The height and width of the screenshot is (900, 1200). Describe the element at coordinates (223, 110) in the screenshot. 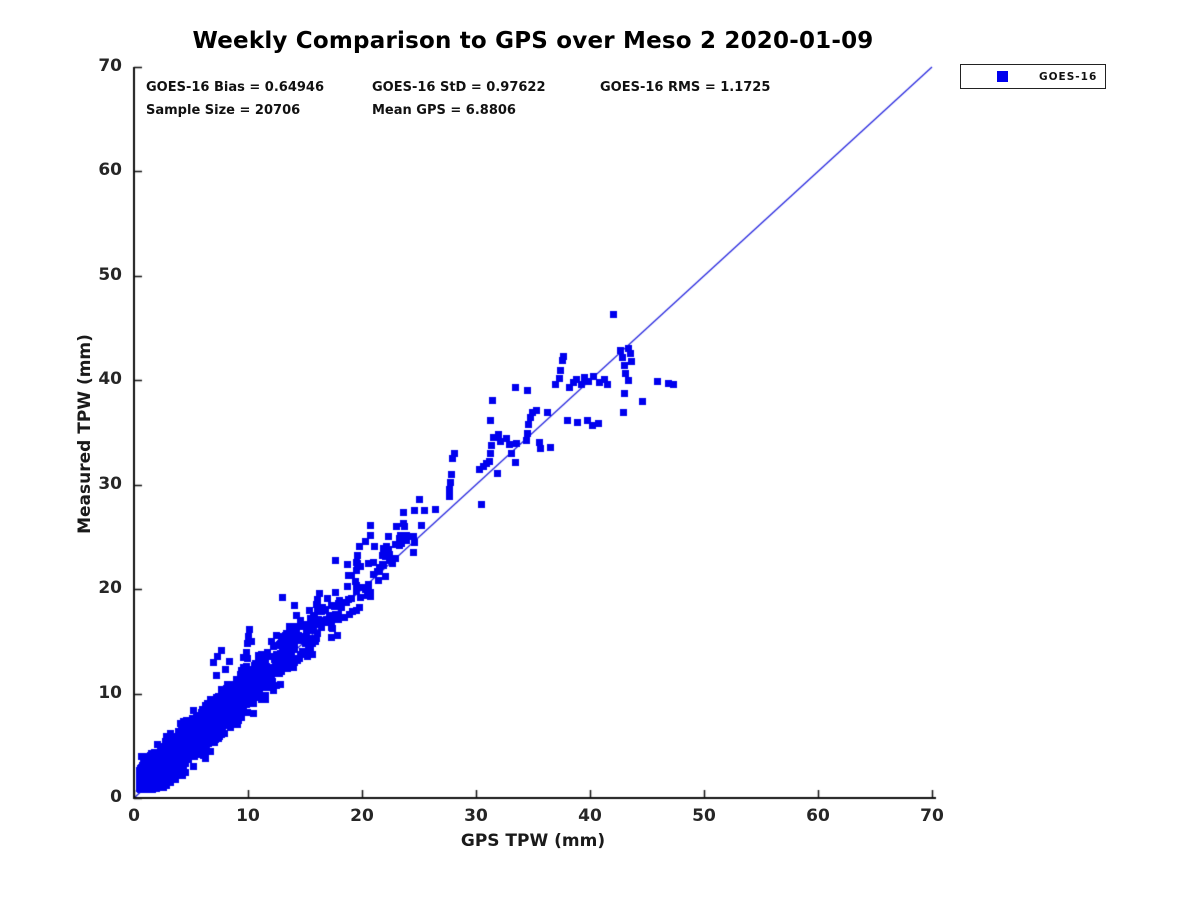

I see `stat-sample-size: Sample Size = 20706` at that location.